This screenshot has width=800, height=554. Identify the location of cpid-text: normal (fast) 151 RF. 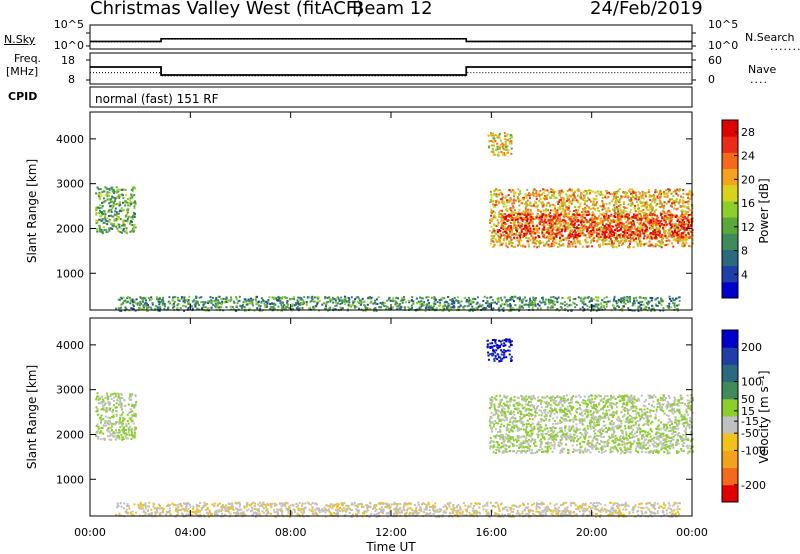
(157, 99).